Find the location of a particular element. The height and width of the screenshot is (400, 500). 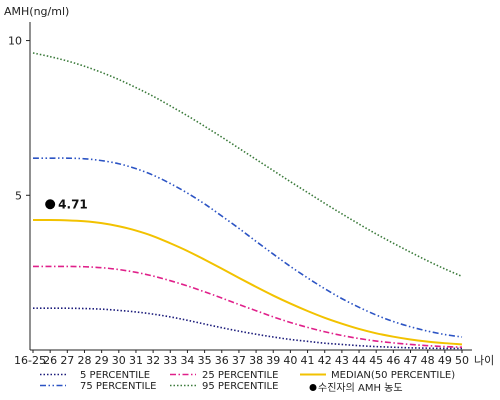

legend-label: 95 PERCENTILE is located at coordinates (240, 386).